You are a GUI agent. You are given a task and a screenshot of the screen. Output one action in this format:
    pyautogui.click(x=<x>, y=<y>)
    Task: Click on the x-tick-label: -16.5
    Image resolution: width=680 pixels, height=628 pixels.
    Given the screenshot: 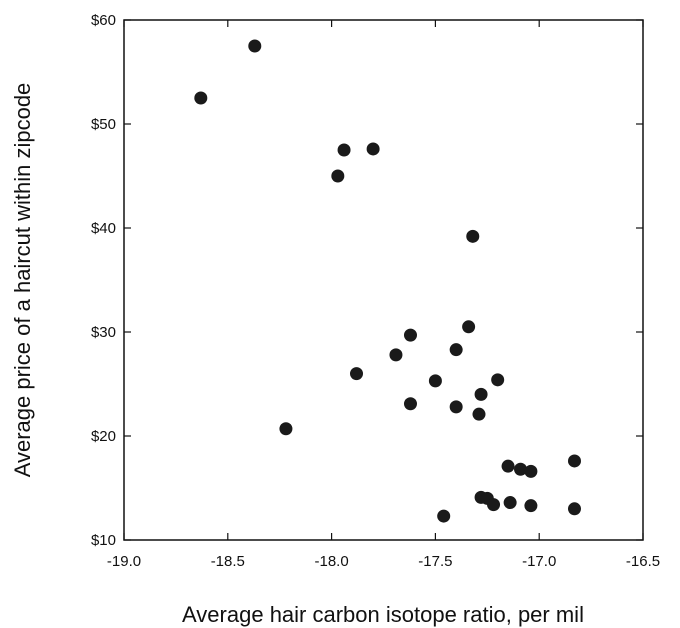 What is the action you would take?
    pyautogui.click(x=643, y=561)
    